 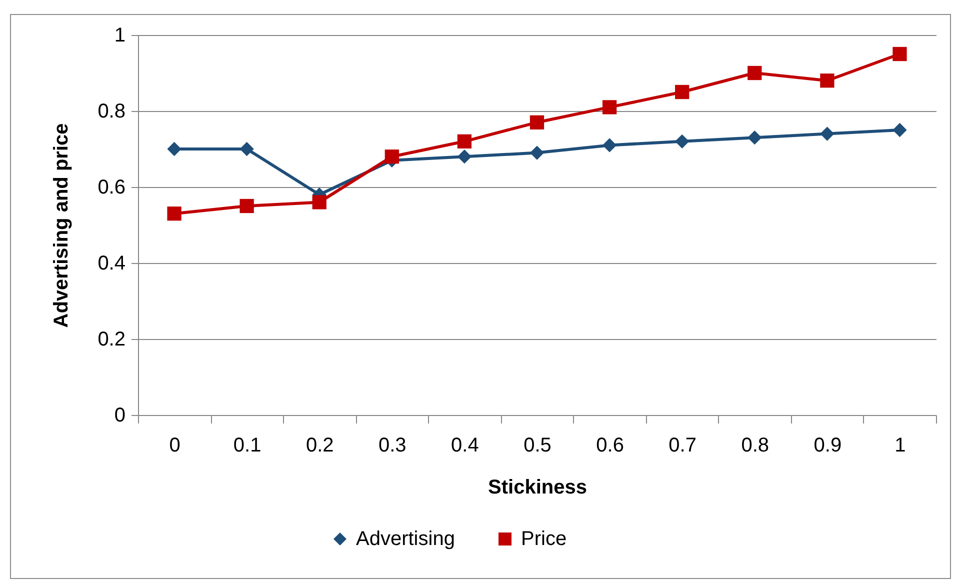 I want to click on y-axis-title: Advertising and price, so click(x=61, y=225).